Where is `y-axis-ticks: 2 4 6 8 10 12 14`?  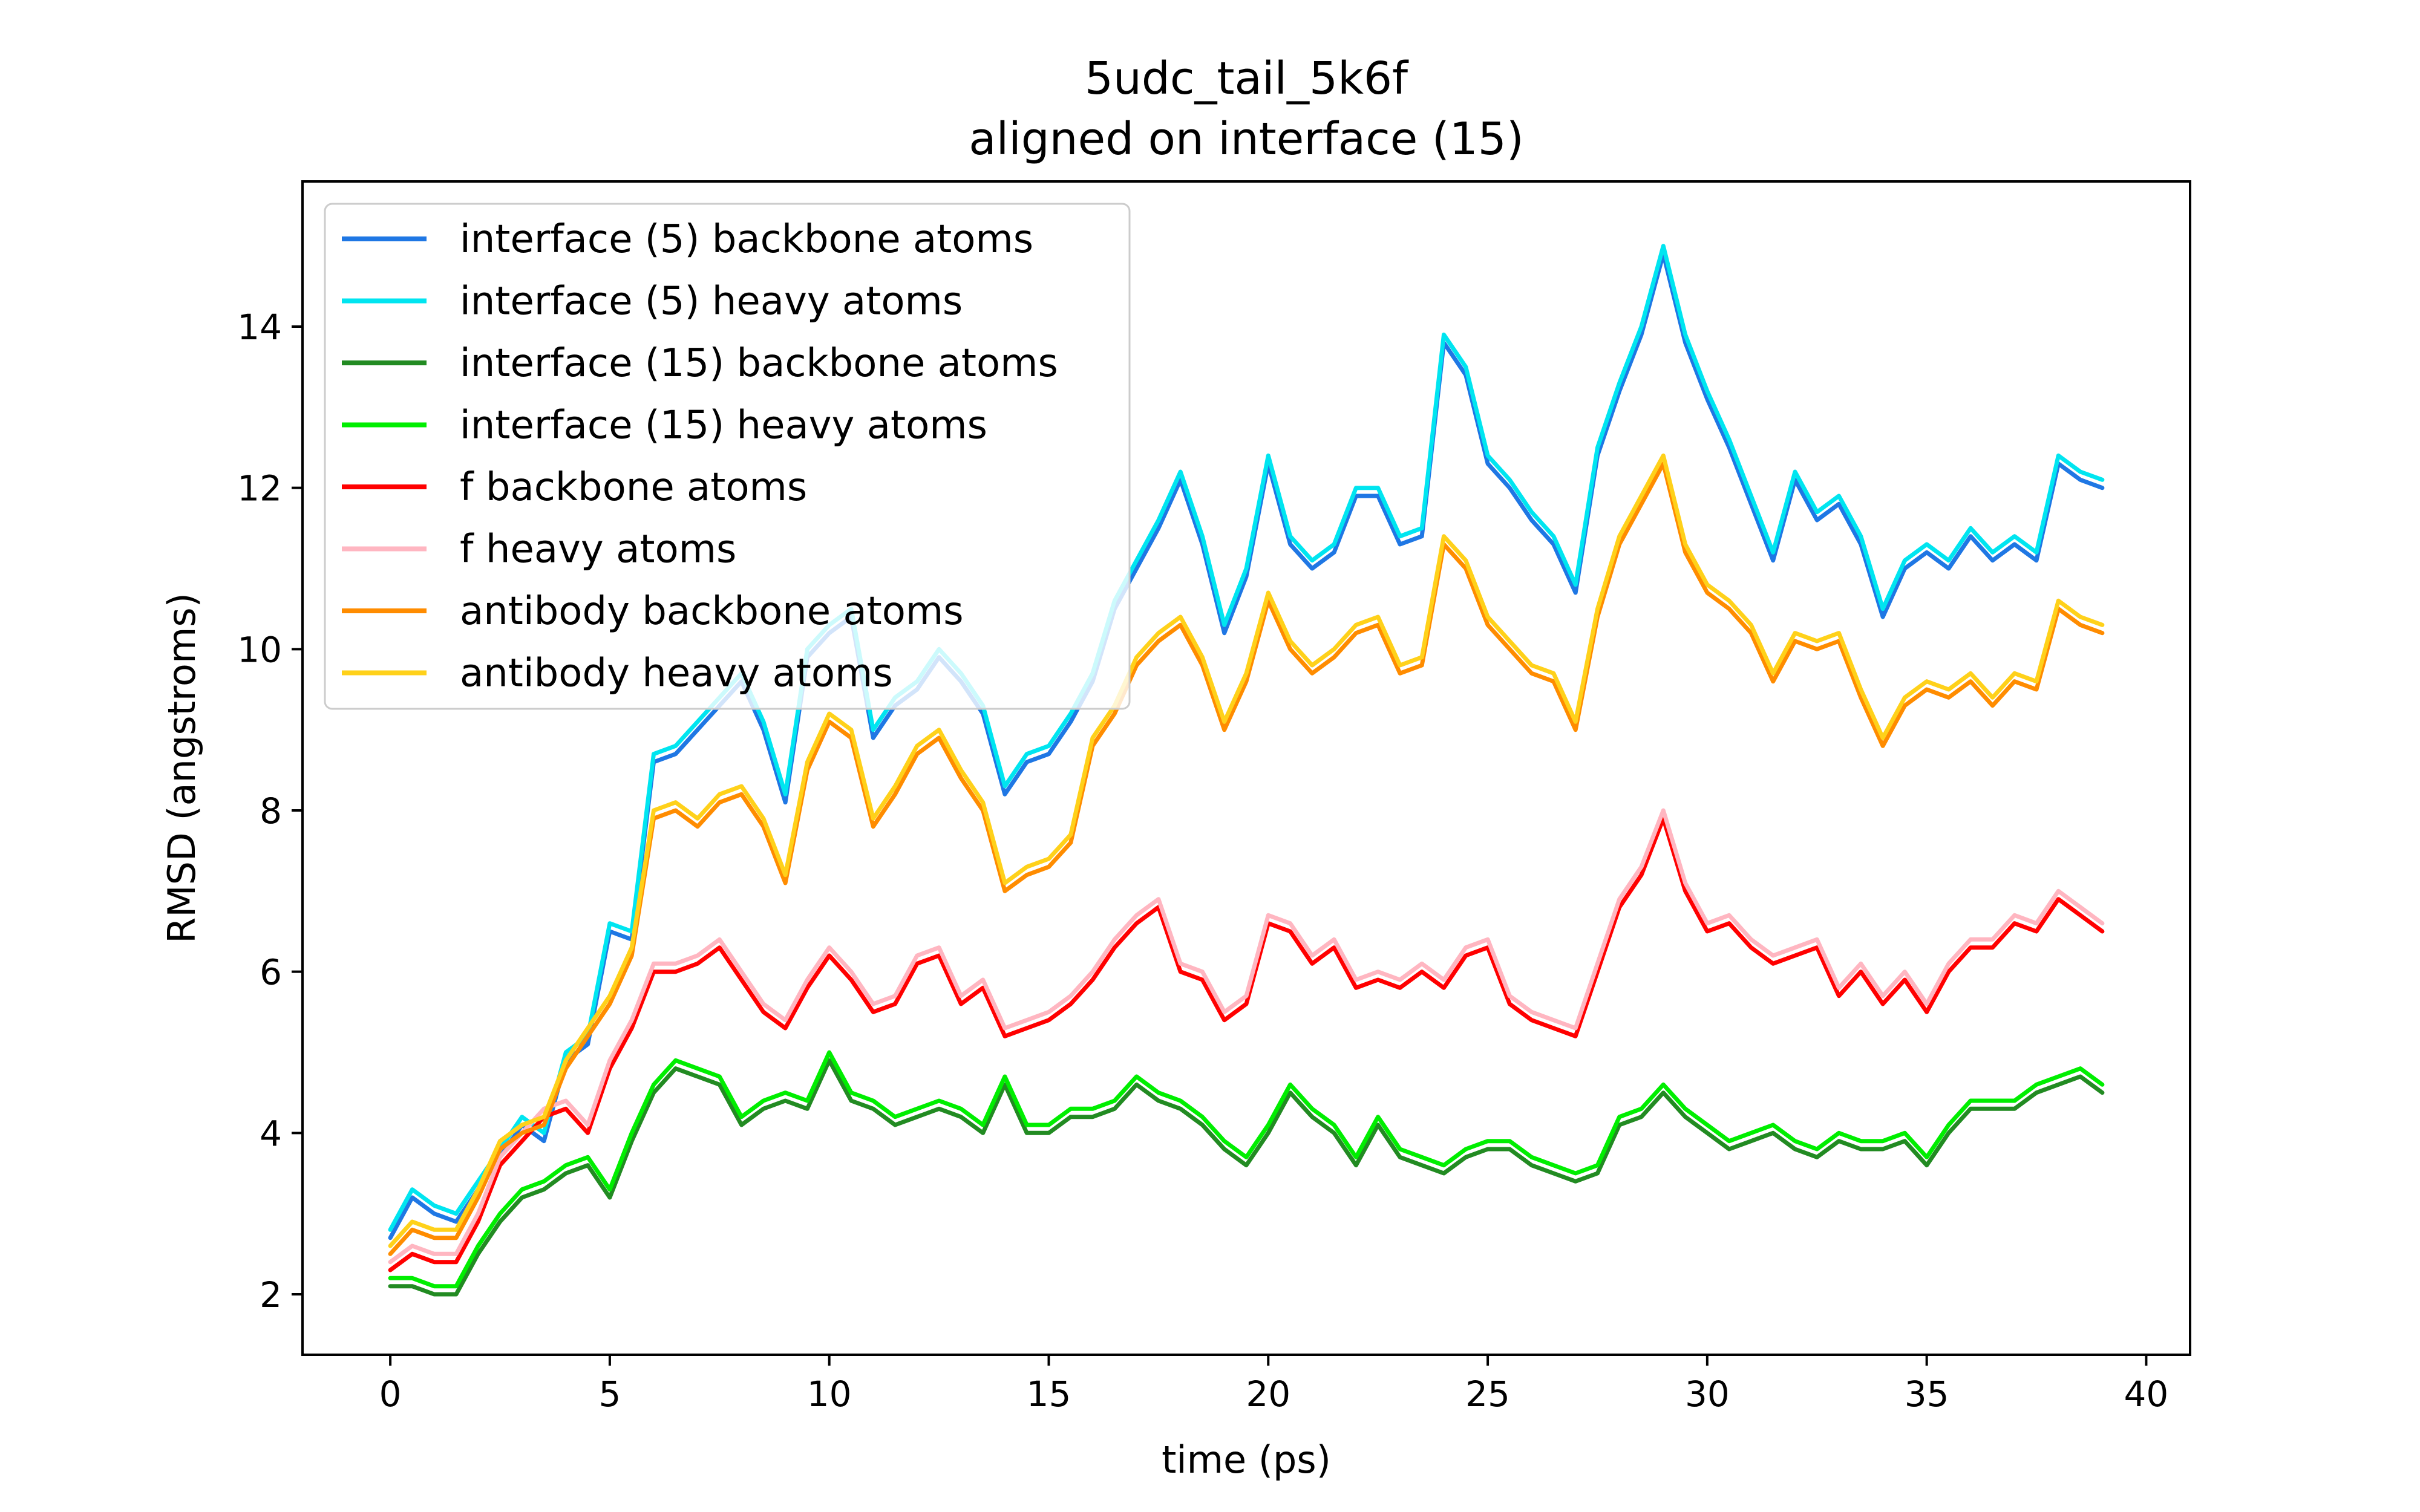 y-axis-ticks: 2 4 6 8 10 12 14 is located at coordinates (269, 811).